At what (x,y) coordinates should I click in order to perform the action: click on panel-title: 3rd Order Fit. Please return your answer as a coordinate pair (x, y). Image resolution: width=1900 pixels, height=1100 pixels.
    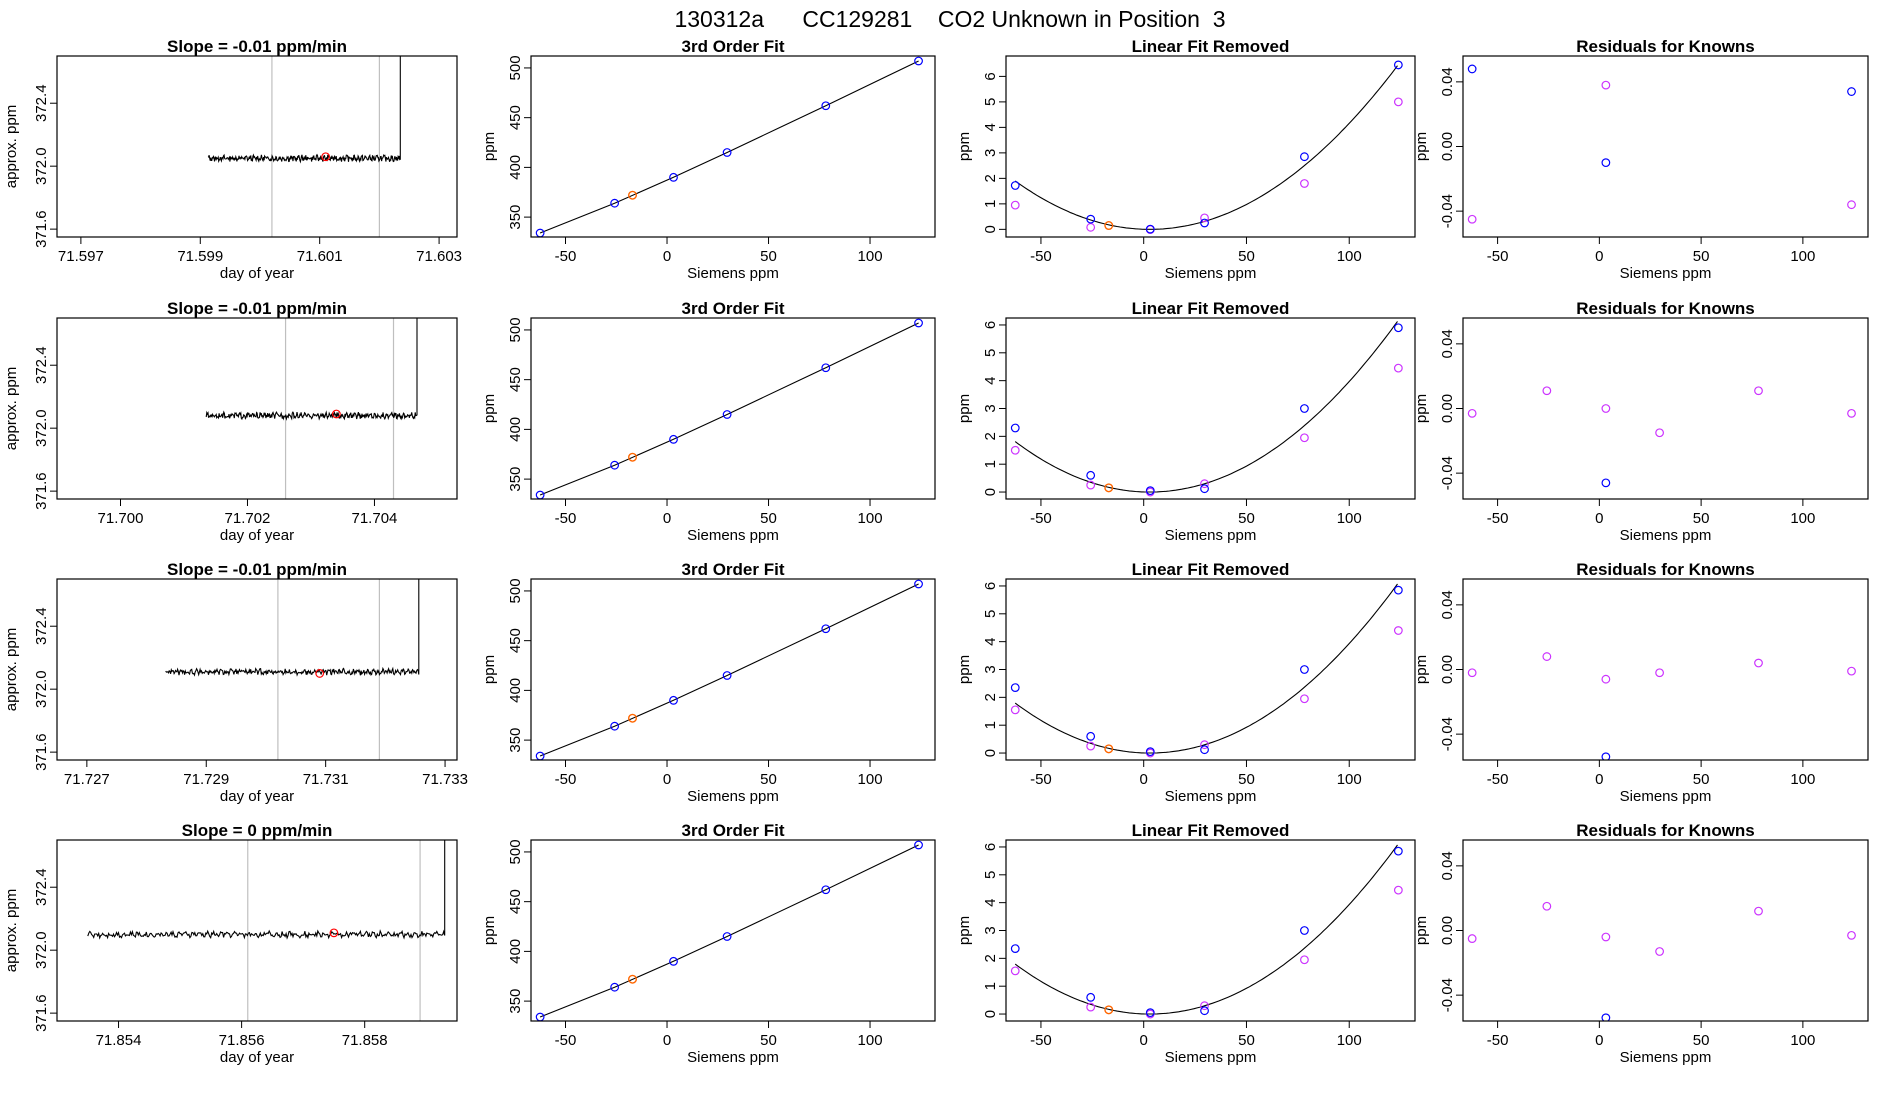
    Looking at the image, I should click on (733, 308).